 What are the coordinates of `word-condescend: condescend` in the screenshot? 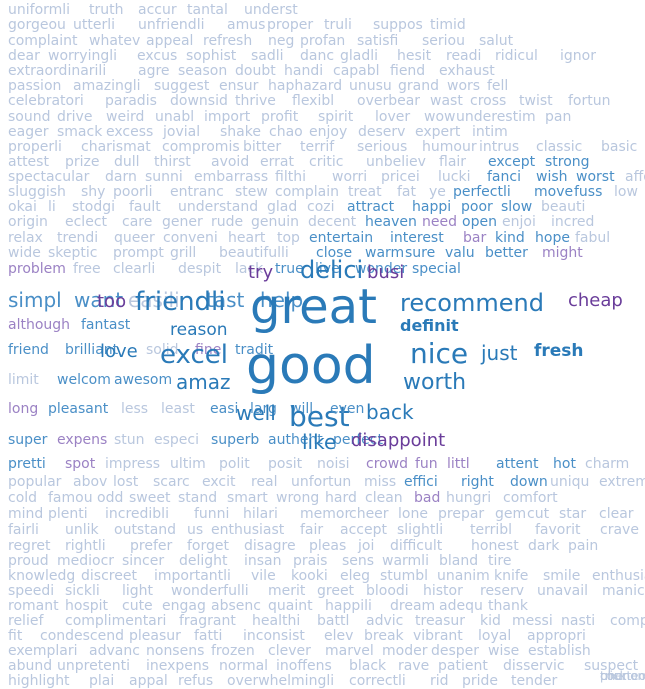 It's located at (82, 636).